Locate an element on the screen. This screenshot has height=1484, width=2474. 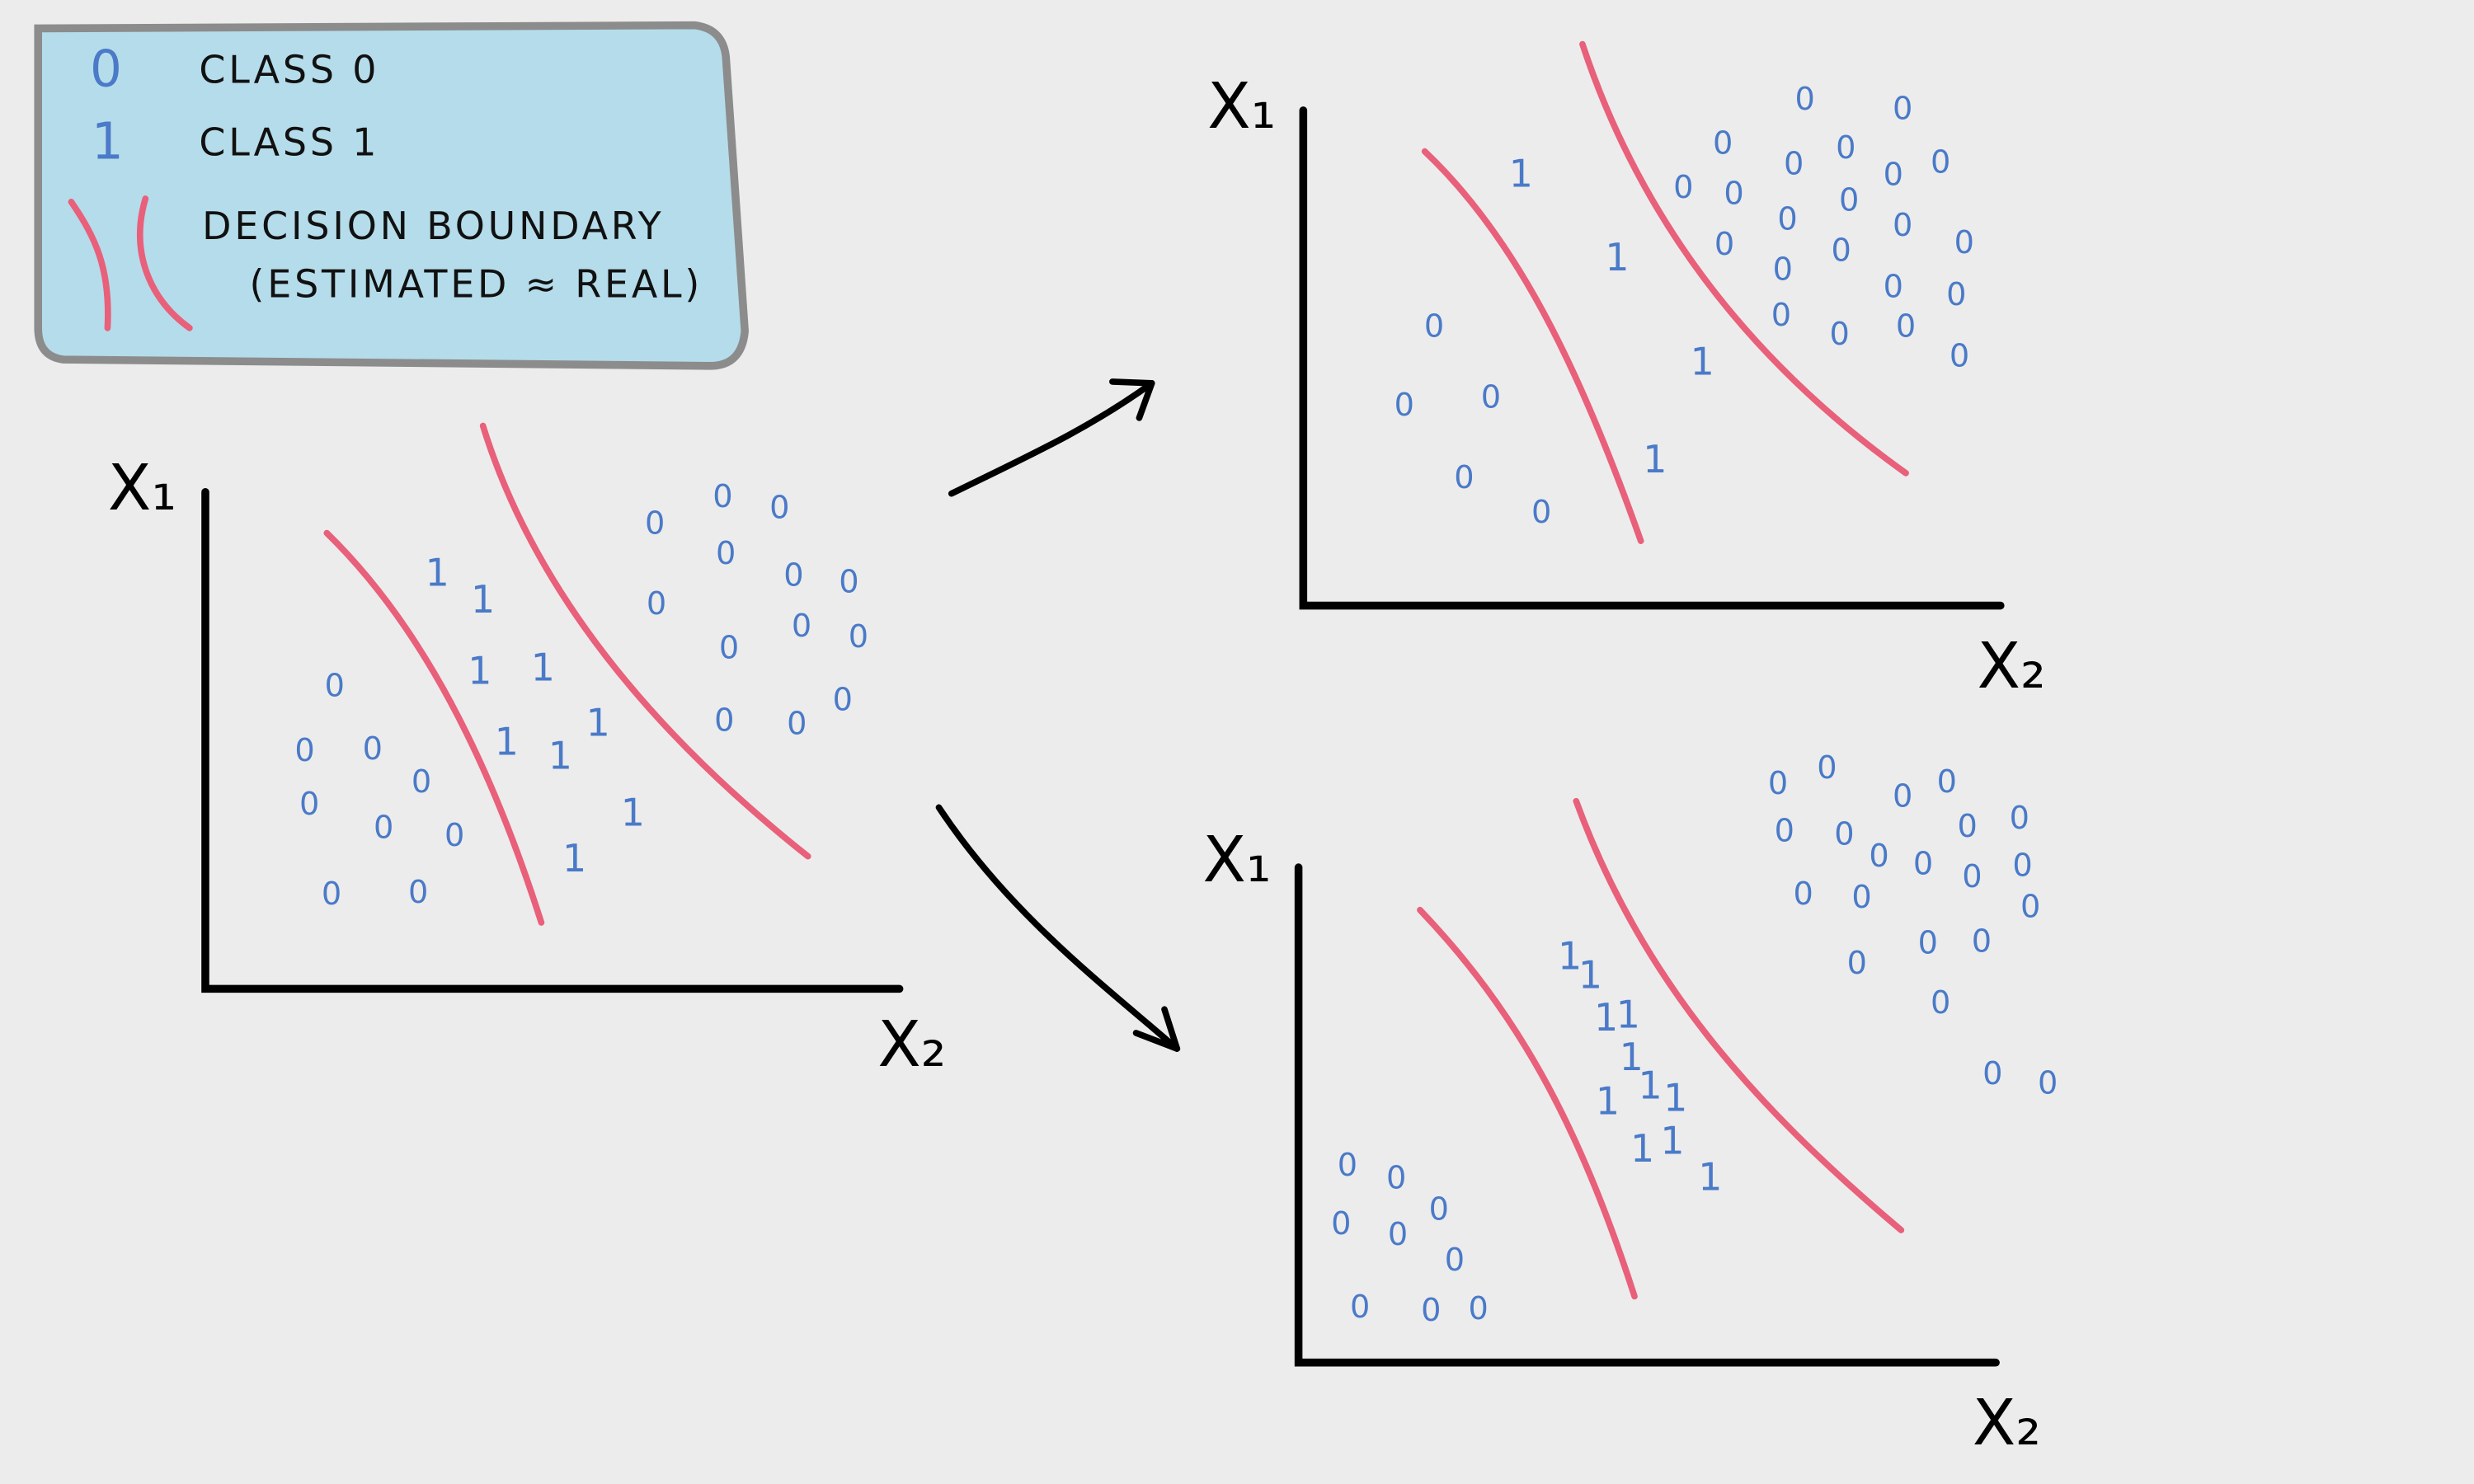
legend-note: (ESTIMATED ≈ REAL) is located at coordinates (476, 284).